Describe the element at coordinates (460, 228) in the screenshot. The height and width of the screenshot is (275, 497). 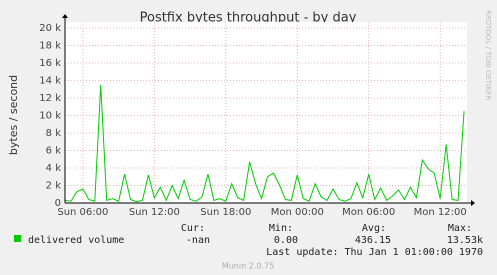
I see `summary-header: Max:` at that location.